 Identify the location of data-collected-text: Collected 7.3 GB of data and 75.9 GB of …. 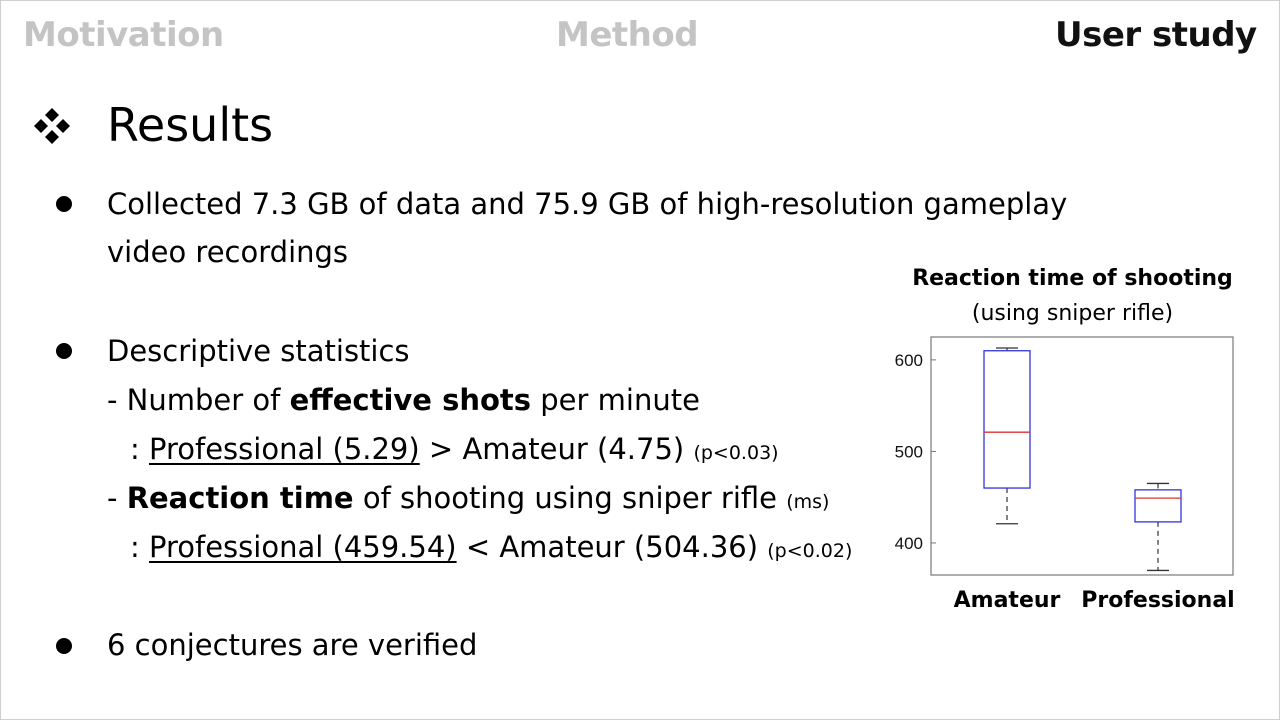
(587, 204).